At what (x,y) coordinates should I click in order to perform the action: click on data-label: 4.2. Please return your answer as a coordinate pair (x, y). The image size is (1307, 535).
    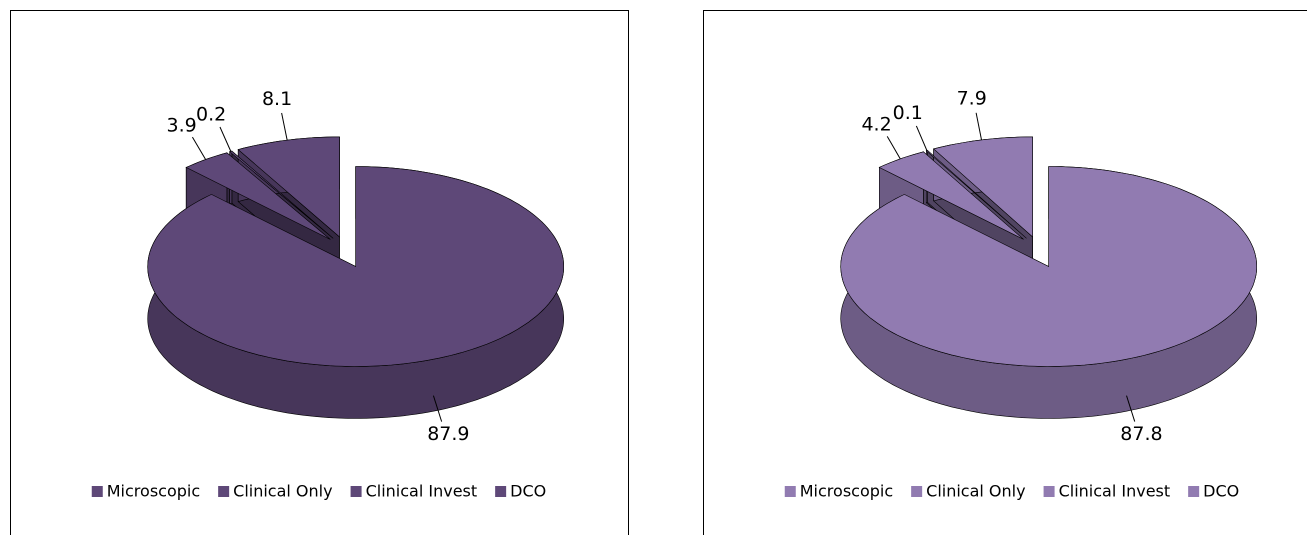
    Looking at the image, I should click on (876, 125).